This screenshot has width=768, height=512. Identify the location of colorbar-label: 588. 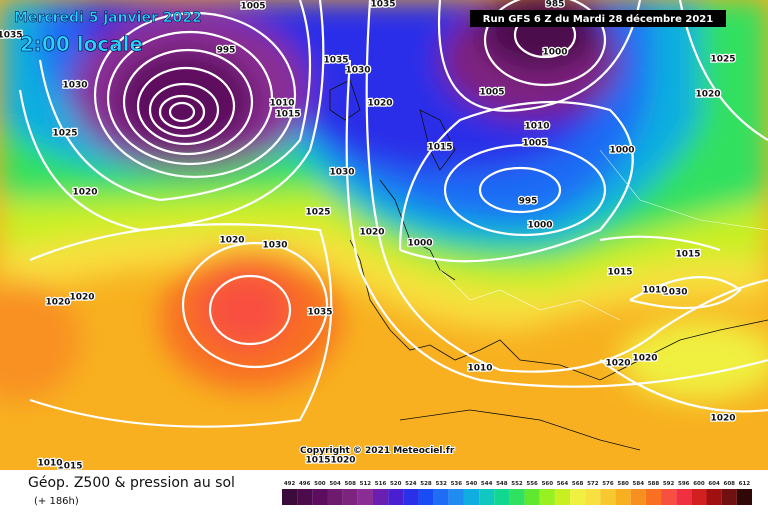
(654, 484).